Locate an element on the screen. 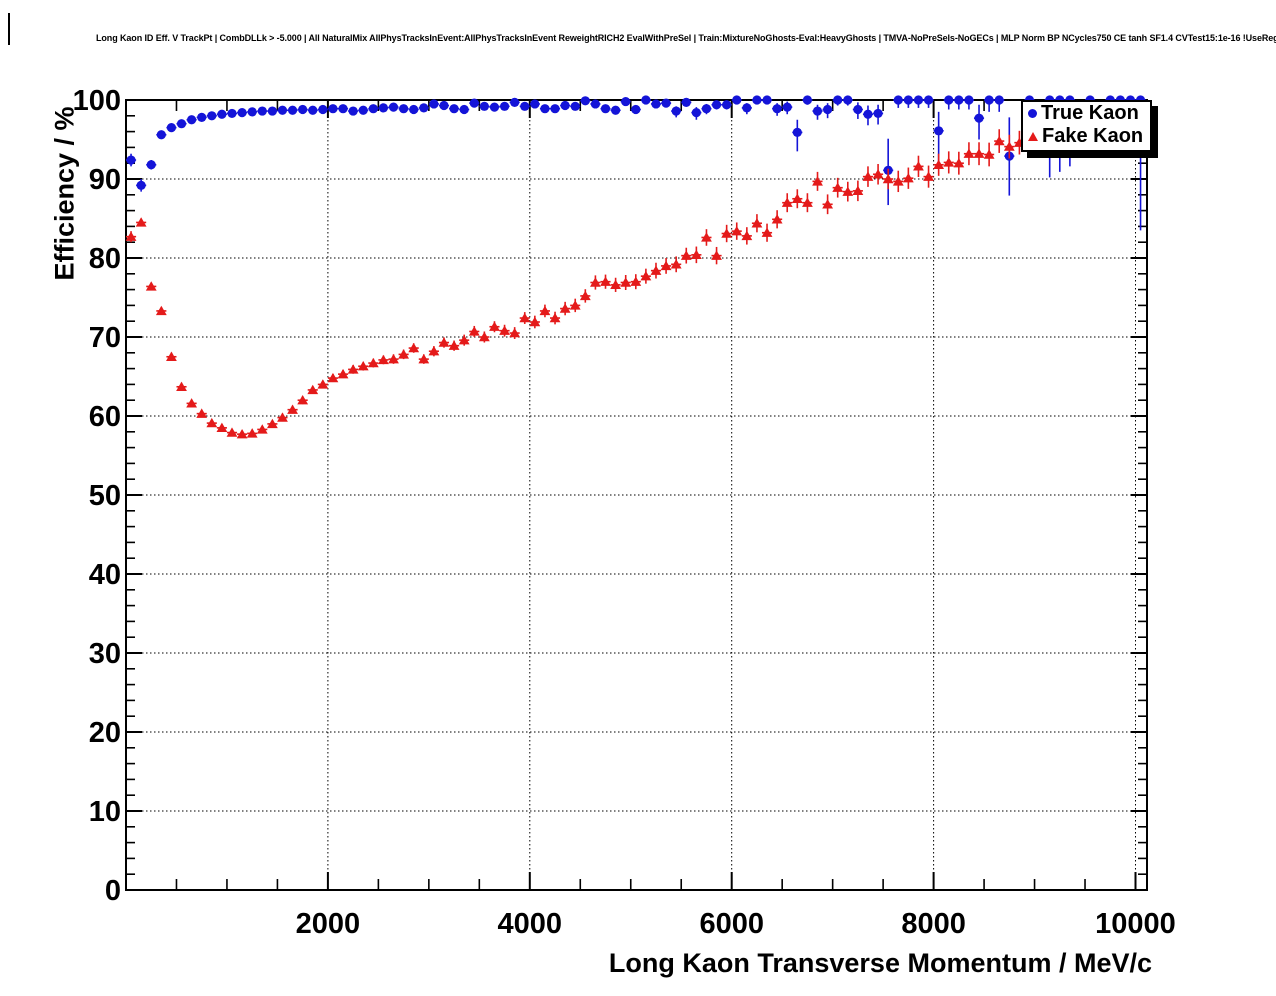  x-tick-label: 10000 is located at coordinates (1135, 924).